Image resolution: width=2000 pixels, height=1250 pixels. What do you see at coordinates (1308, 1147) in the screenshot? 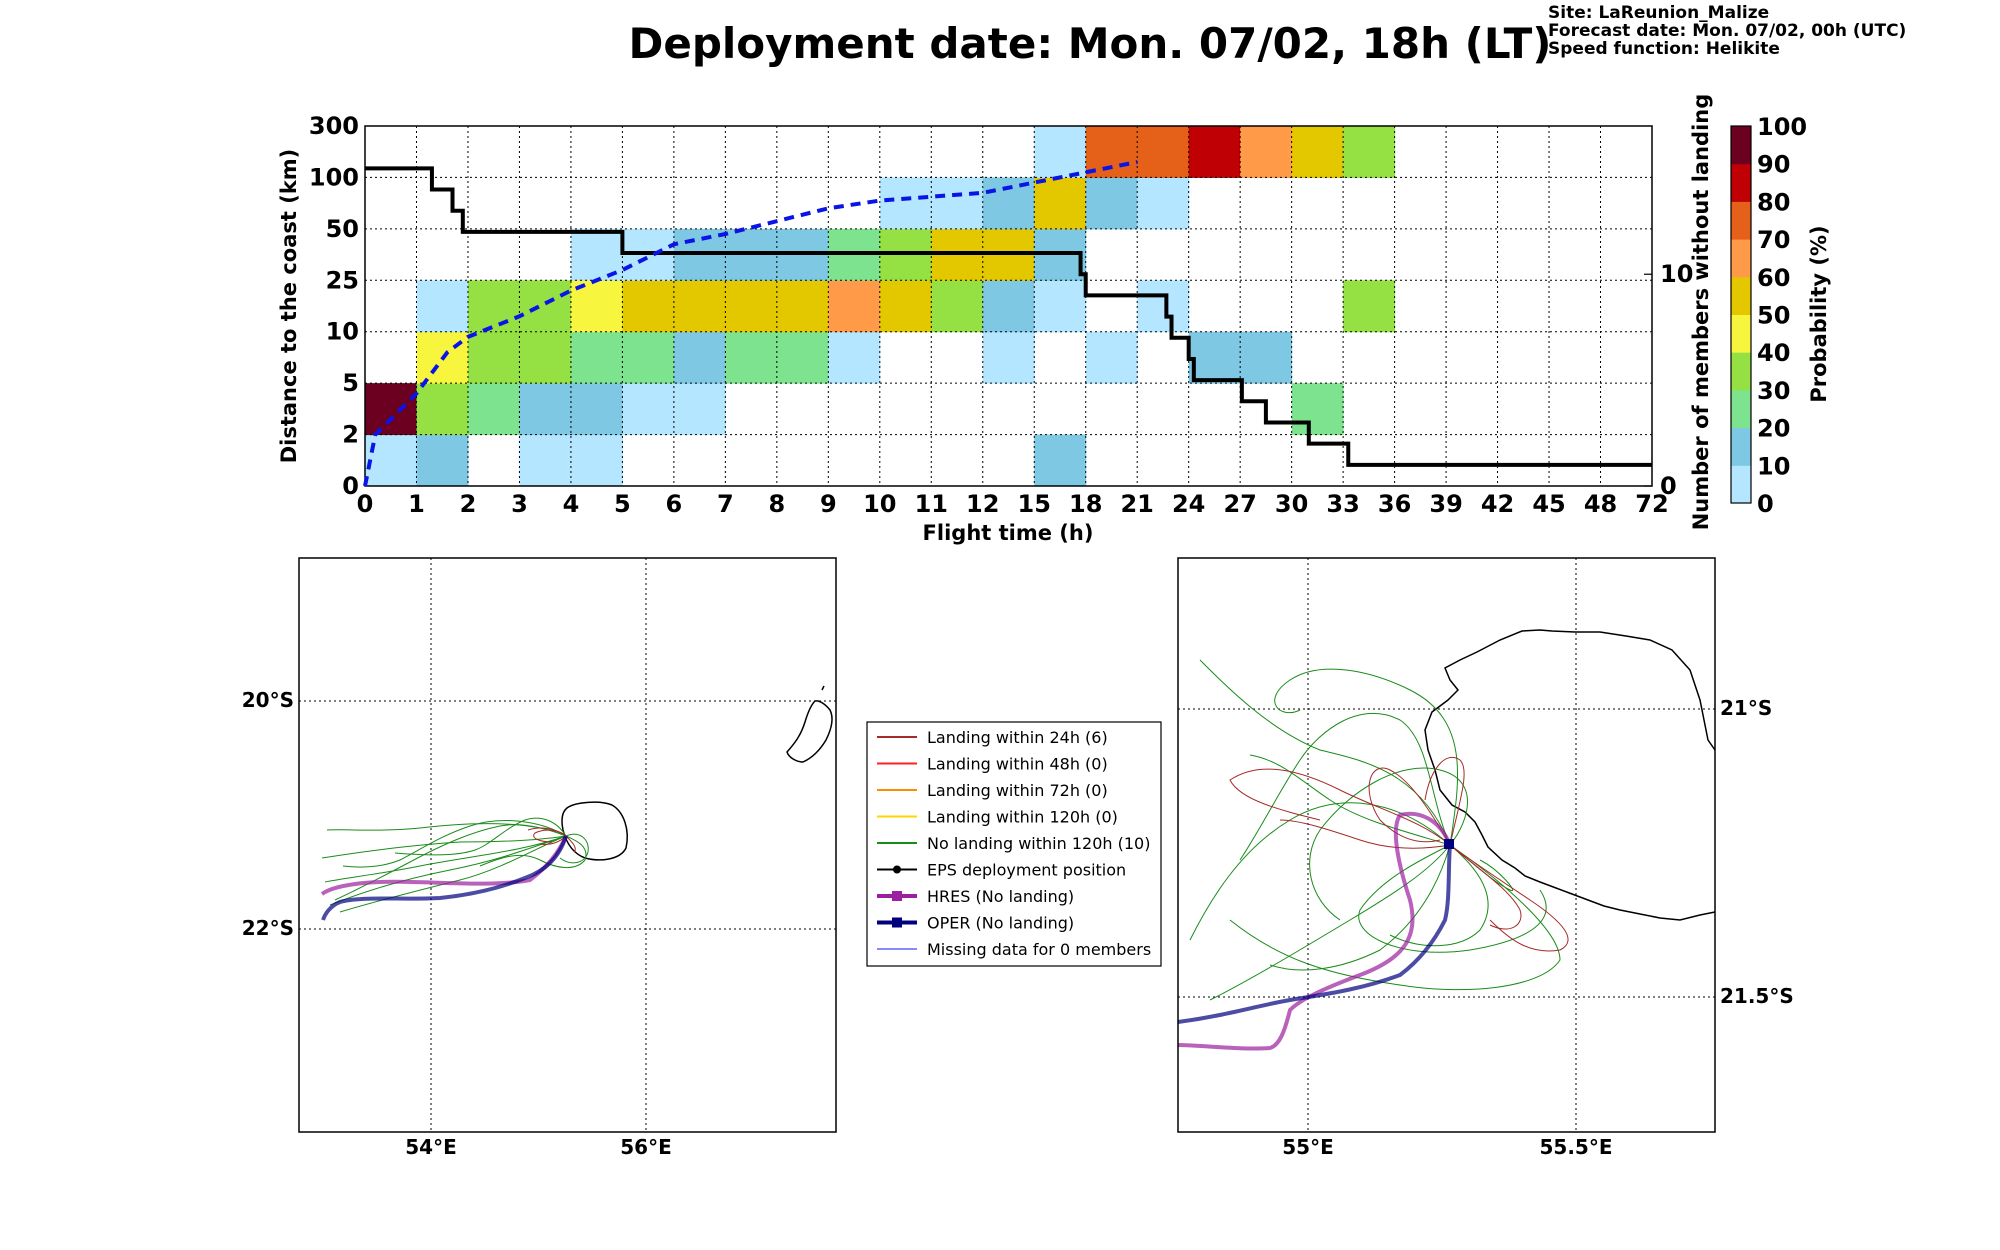
I see `lon-label-55e: 55°E` at bounding box center [1308, 1147].